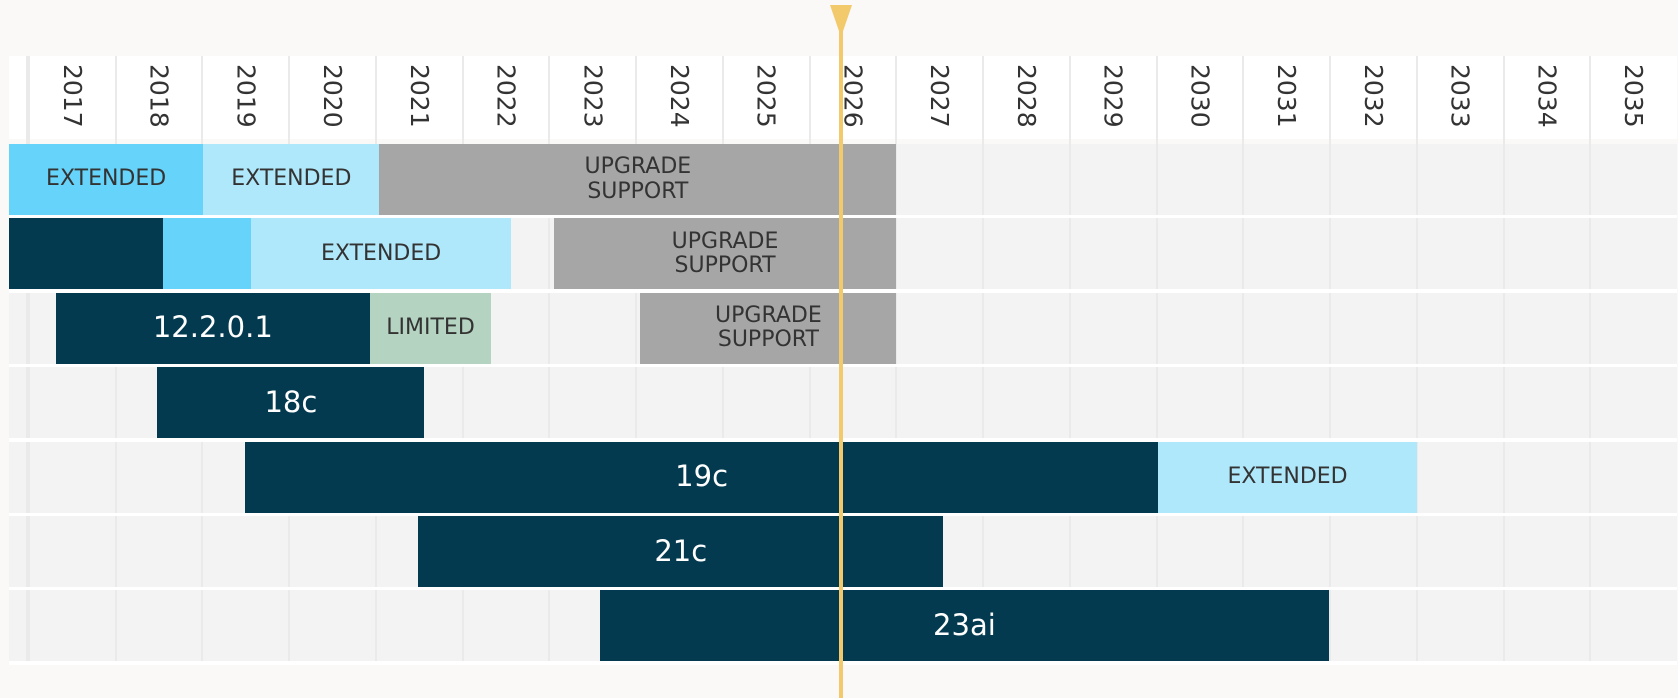  I want to click on bar-segment: 23ai, so click(964, 626).